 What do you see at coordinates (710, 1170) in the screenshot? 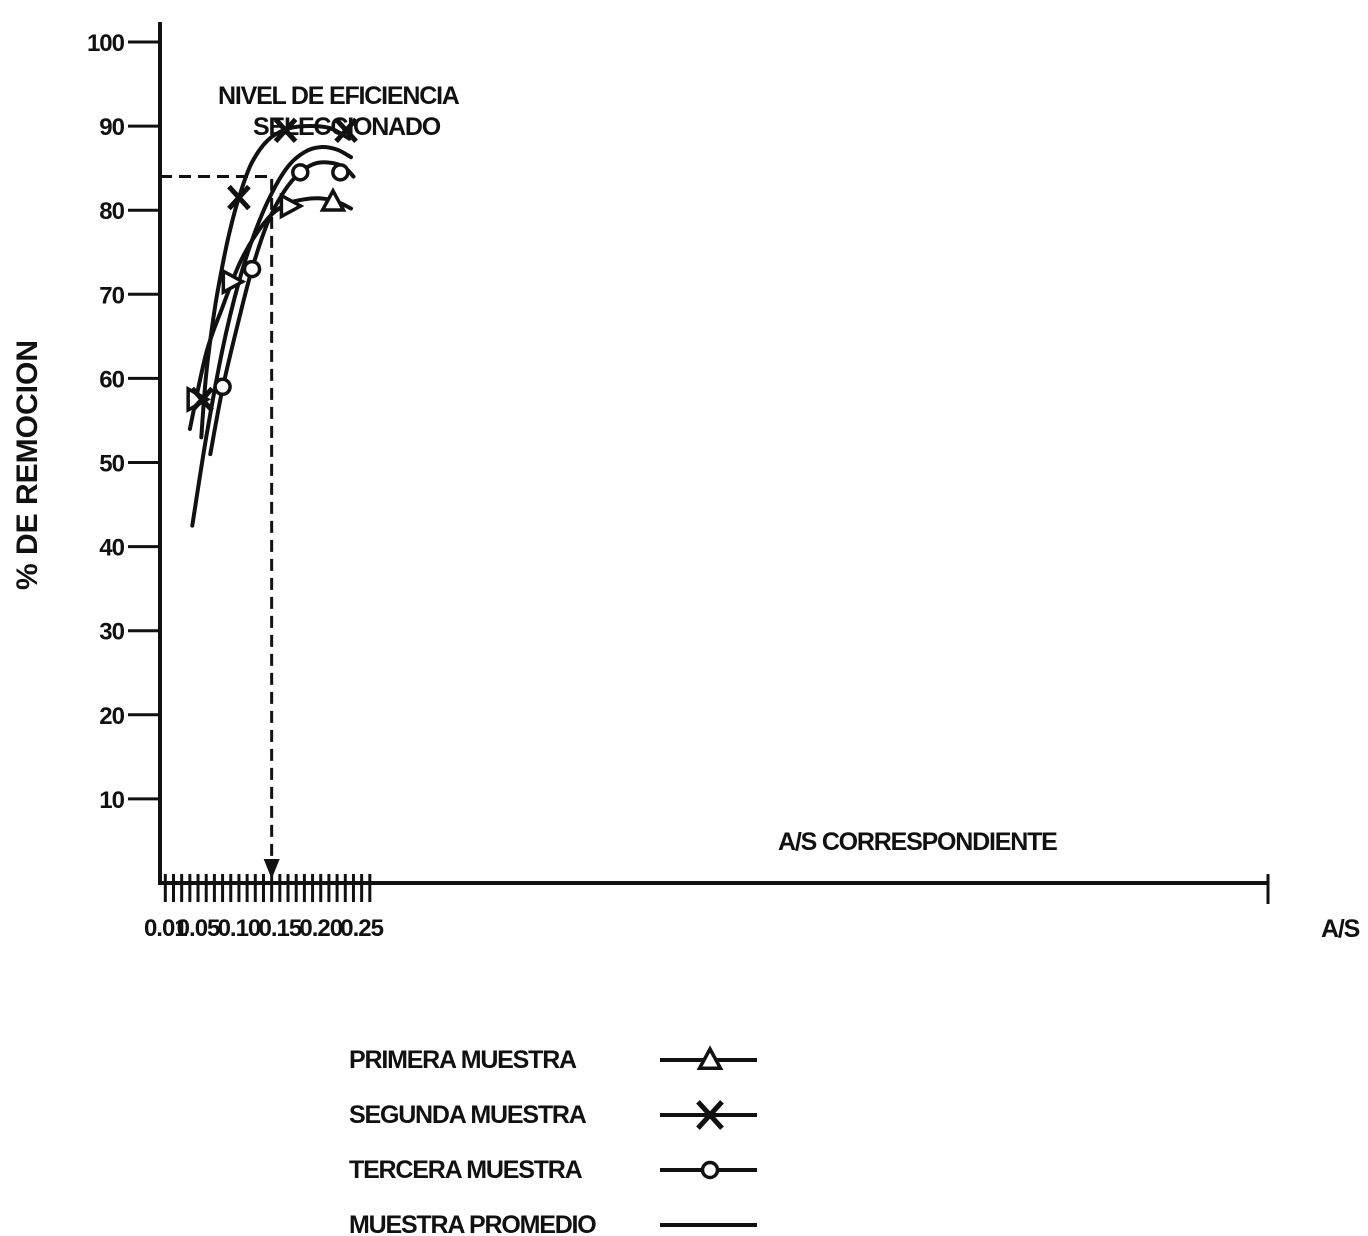
I see `legend-marker-circle` at bounding box center [710, 1170].